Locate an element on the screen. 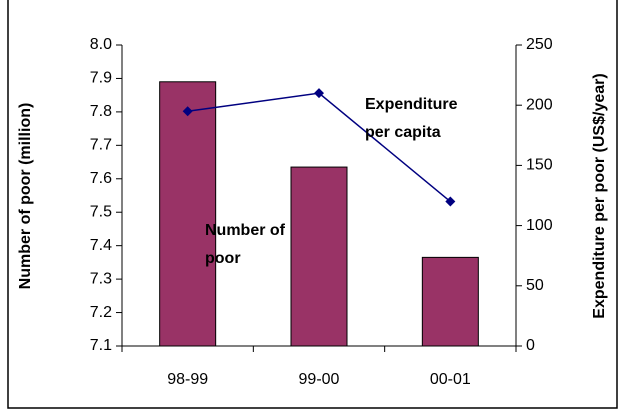 The image size is (624, 415). y-tick-label: 7.2 is located at coordinates (101, 312).